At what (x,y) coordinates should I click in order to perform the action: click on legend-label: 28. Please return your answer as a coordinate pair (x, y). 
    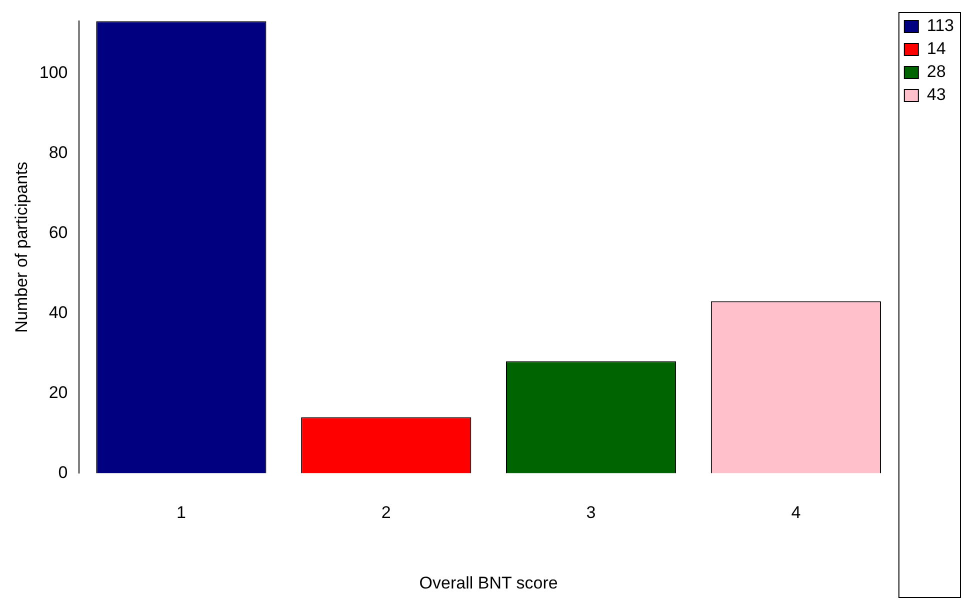
    Looking at the image, I should click on (936, 72).